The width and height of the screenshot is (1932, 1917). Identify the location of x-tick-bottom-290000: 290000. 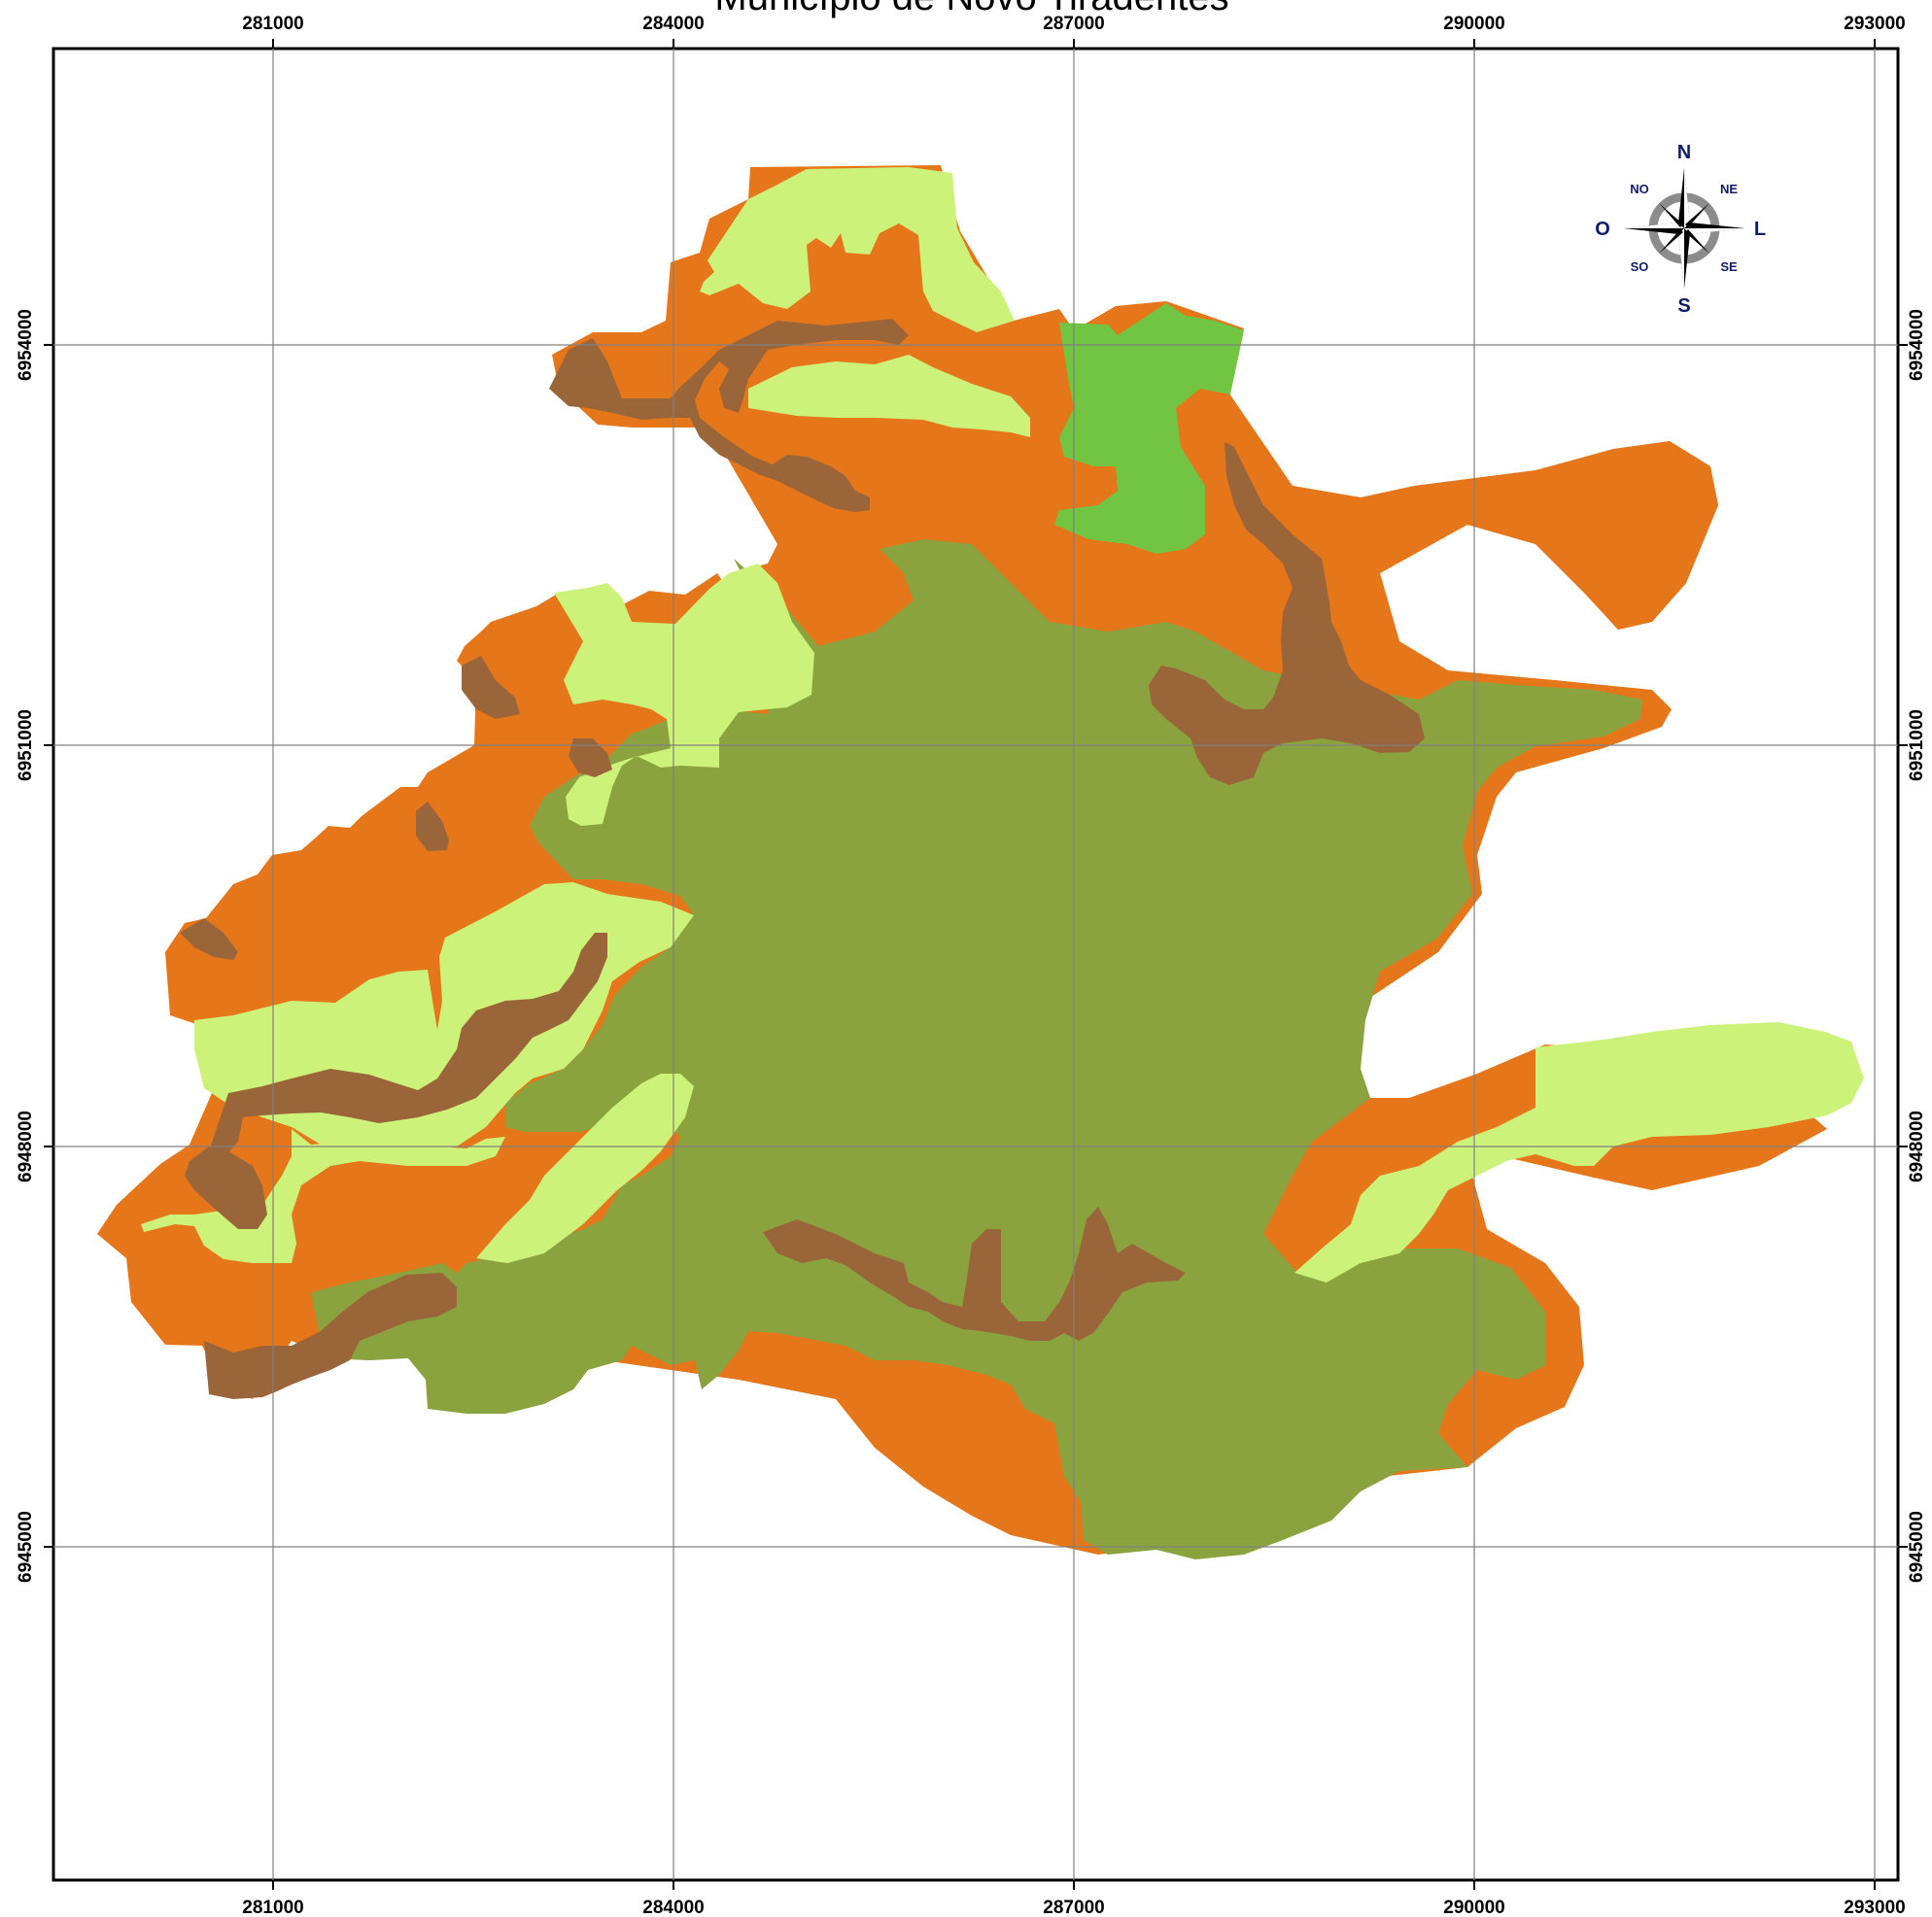
(1473, 1907).